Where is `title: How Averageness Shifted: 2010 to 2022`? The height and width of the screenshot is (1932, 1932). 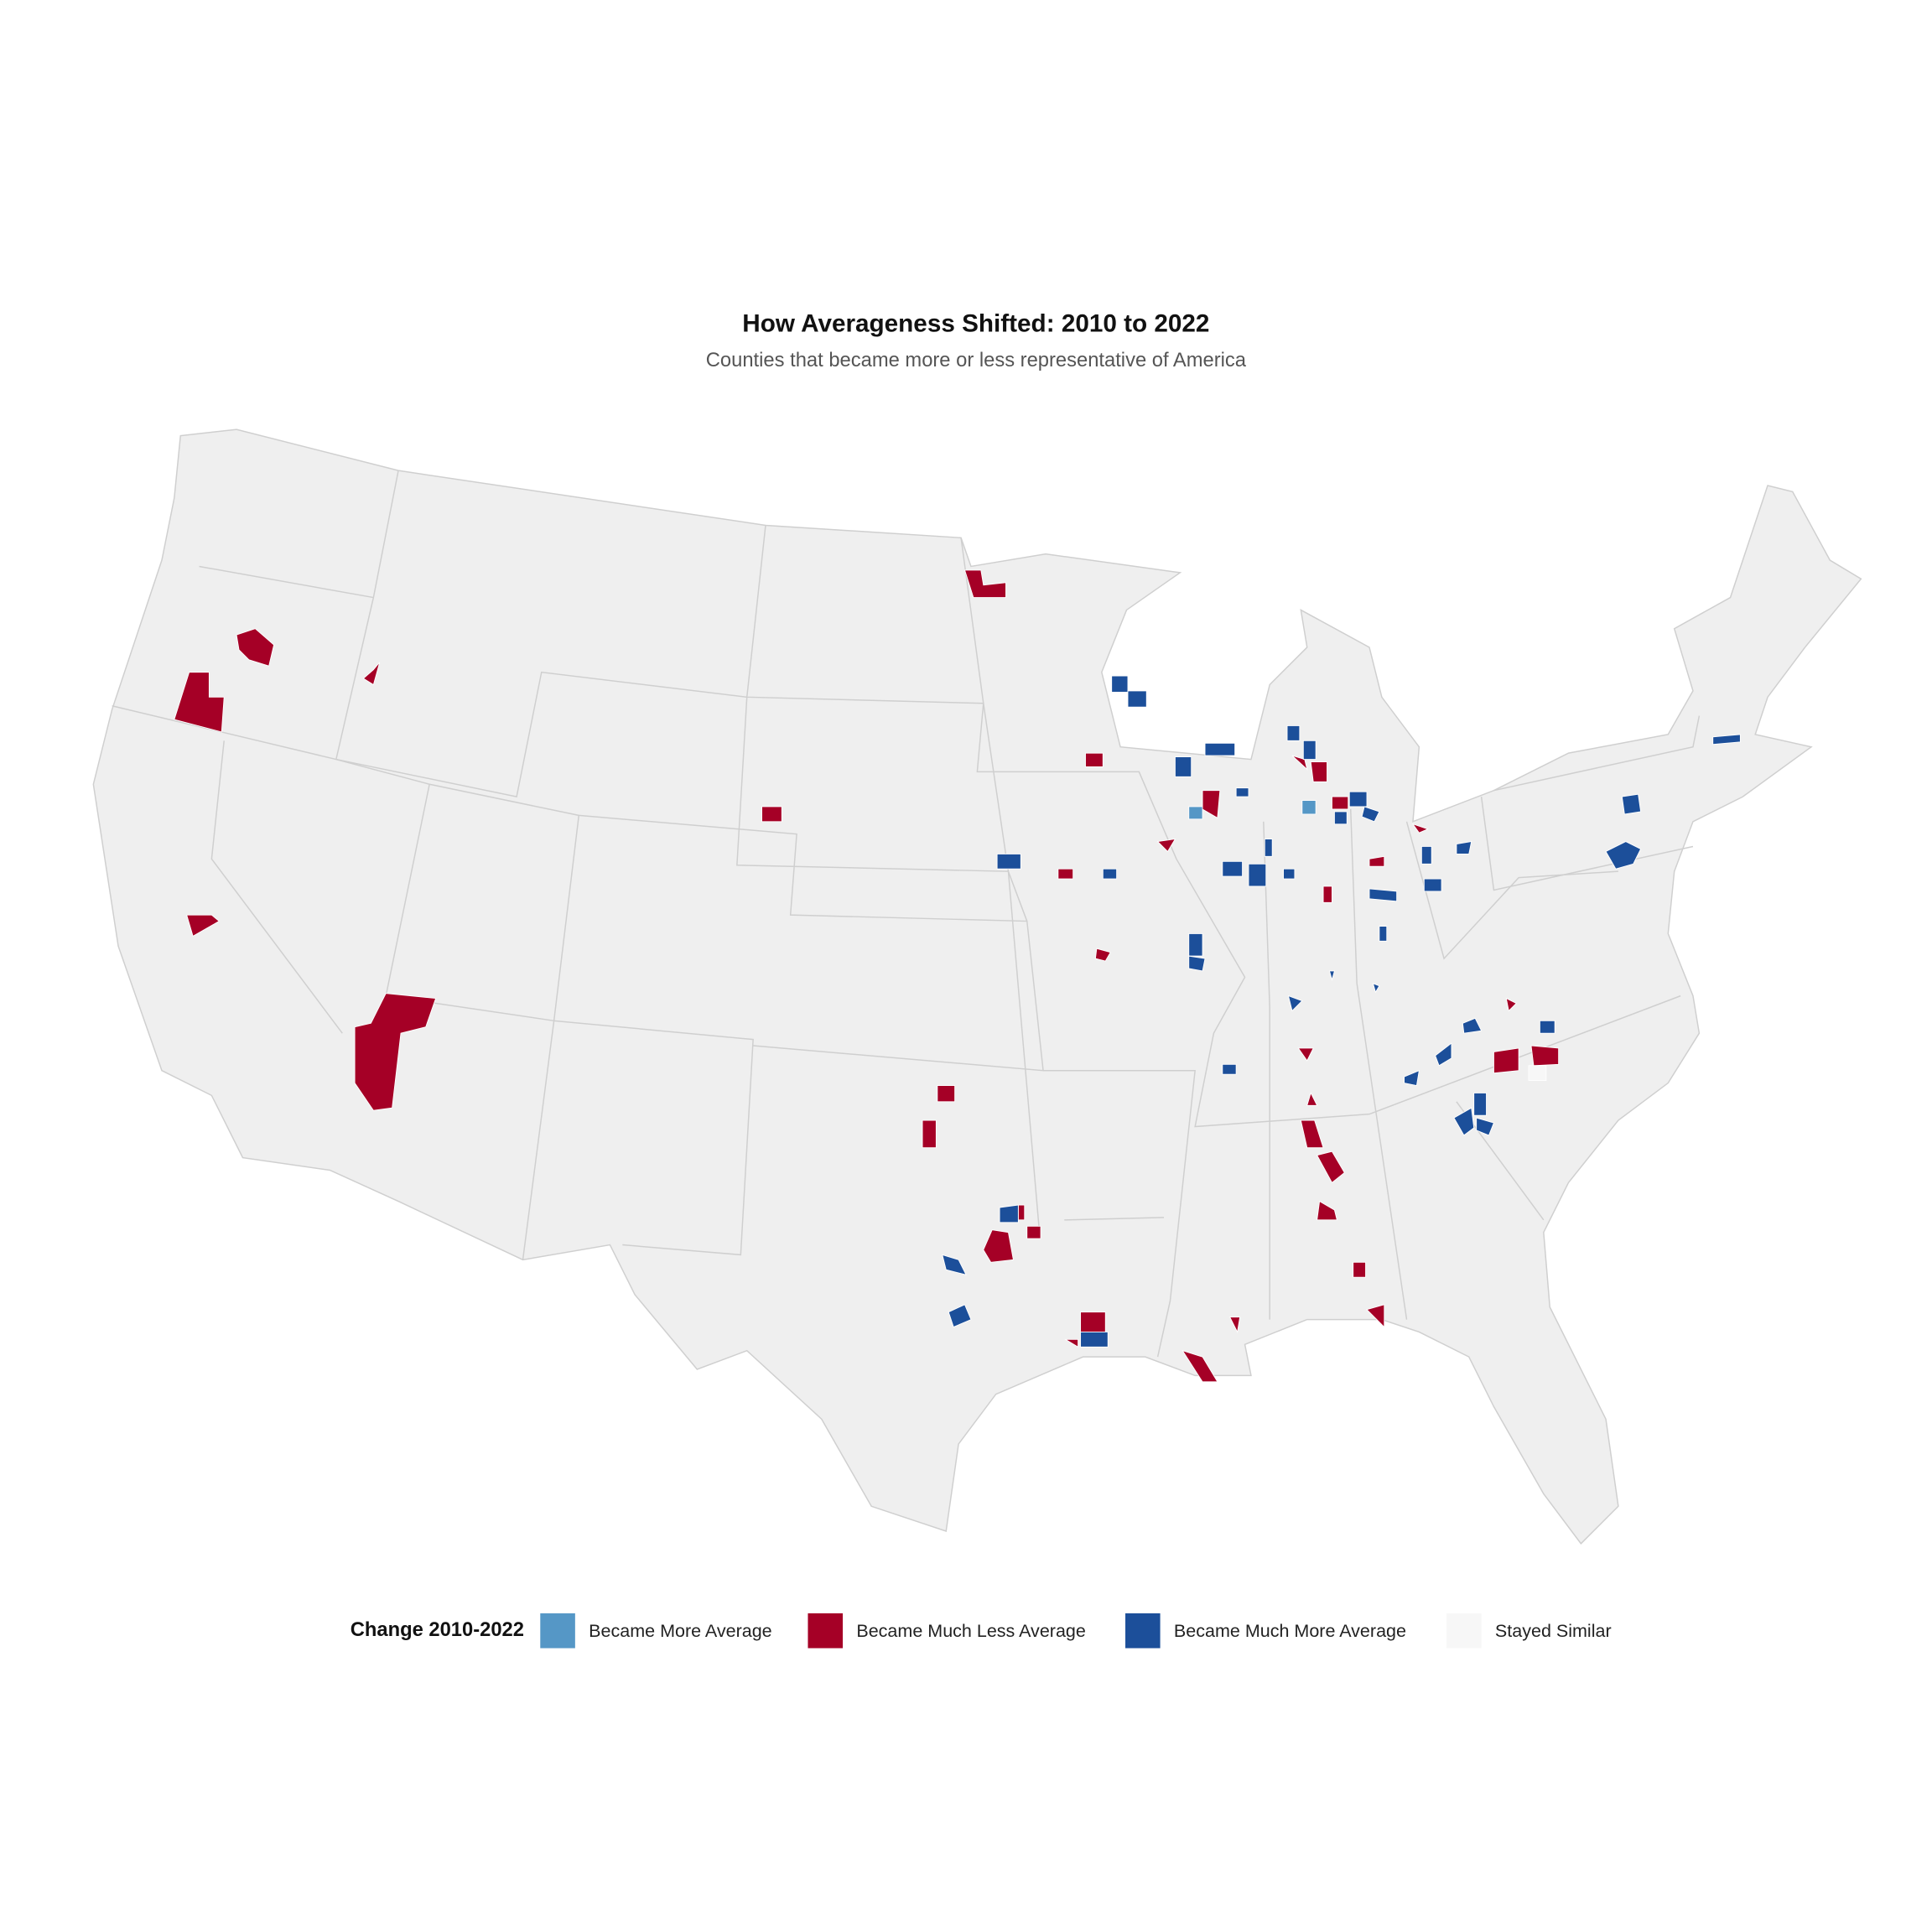
title: How Averageness Shifted: 2010 to 2022 is located at coordinates (975, 323).